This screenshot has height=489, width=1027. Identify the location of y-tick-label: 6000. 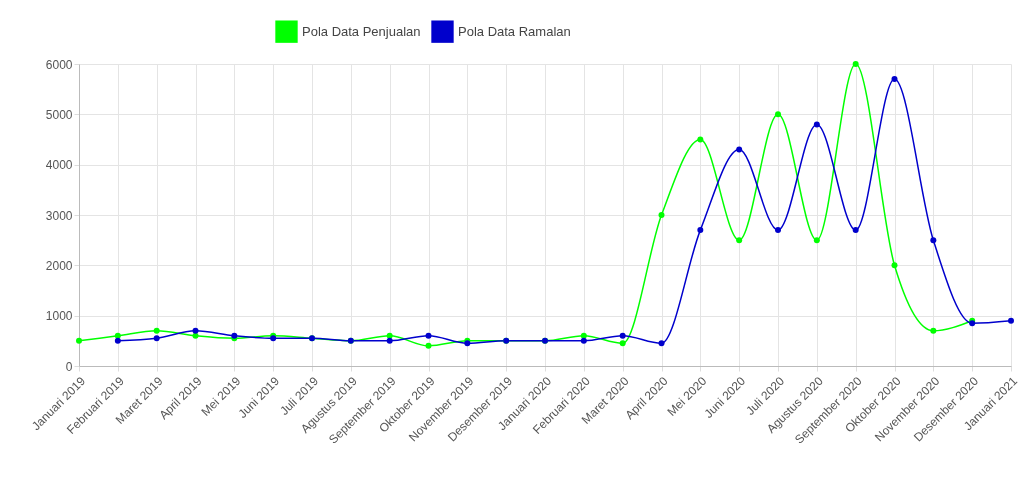
(59, 64).